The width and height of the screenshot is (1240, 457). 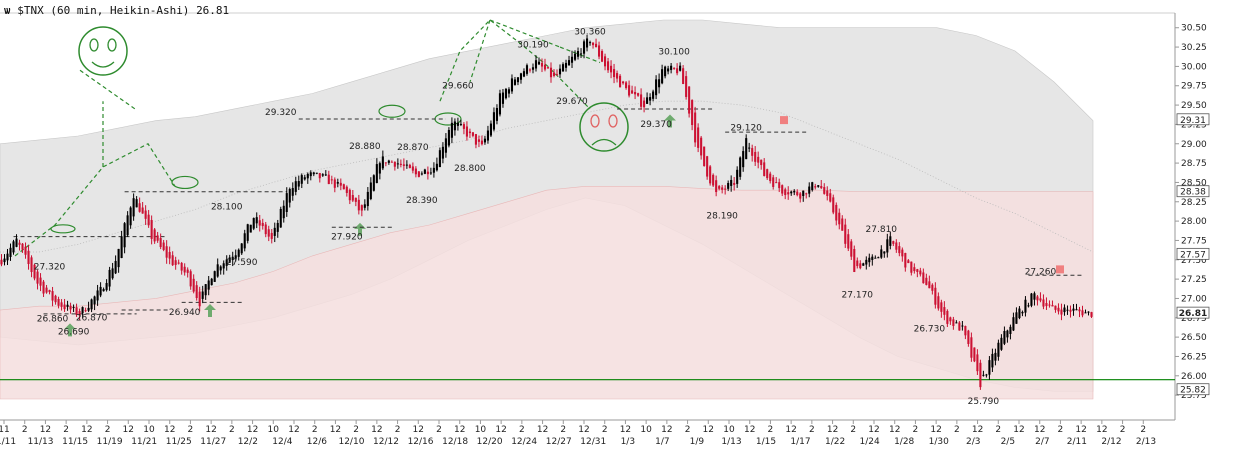 I want to click on price-label: 28.100, so click(x=227, y=207).